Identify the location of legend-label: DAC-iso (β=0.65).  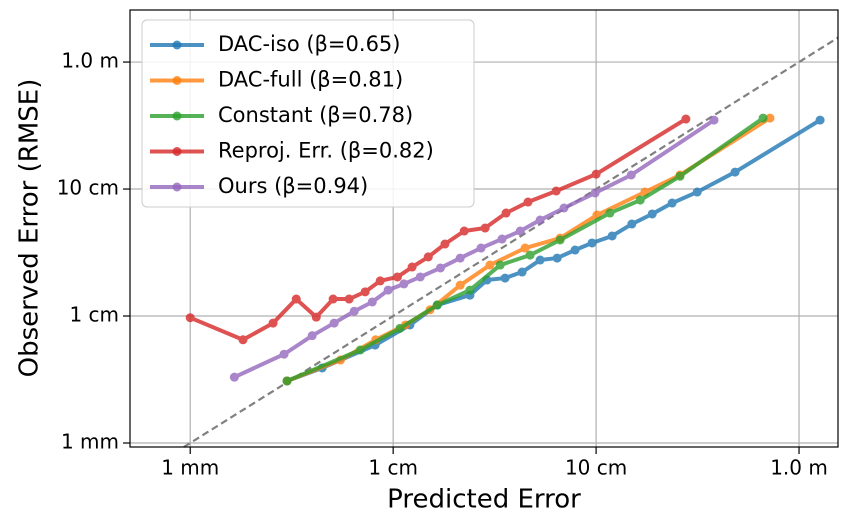
(309, 44).